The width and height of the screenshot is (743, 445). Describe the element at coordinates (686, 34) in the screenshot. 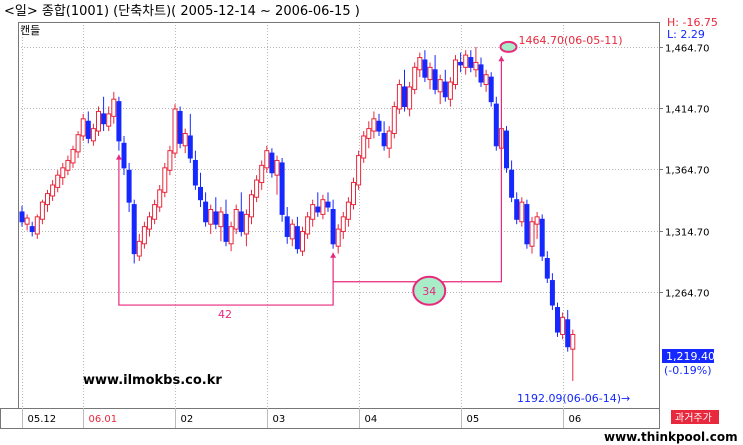

I see `low-label: L: 2.29` at that location.